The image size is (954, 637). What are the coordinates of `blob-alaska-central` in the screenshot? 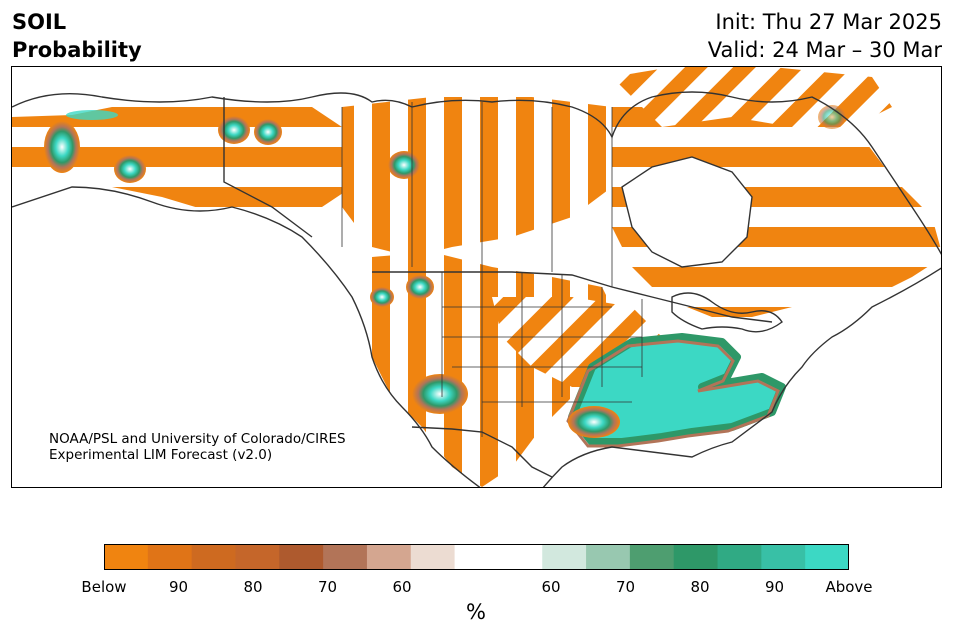 It's located at (130, 169).